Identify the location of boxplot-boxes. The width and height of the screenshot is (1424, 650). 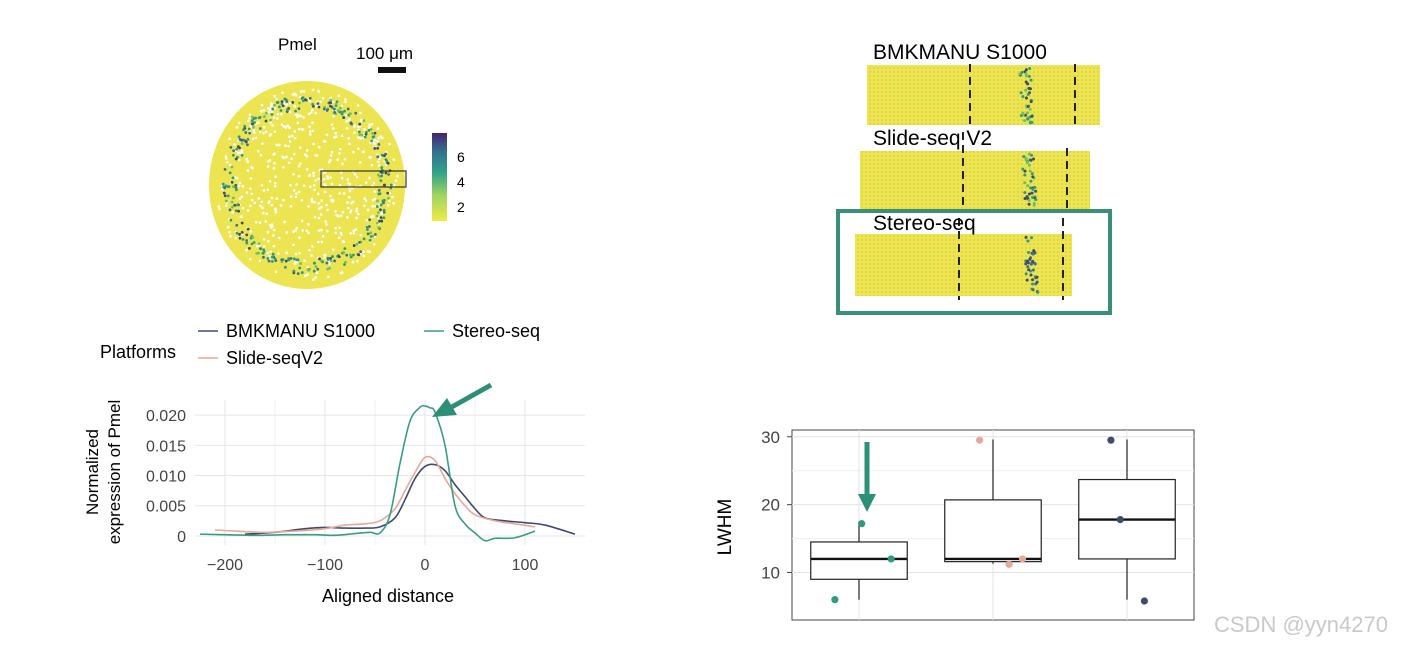
(993, 519).